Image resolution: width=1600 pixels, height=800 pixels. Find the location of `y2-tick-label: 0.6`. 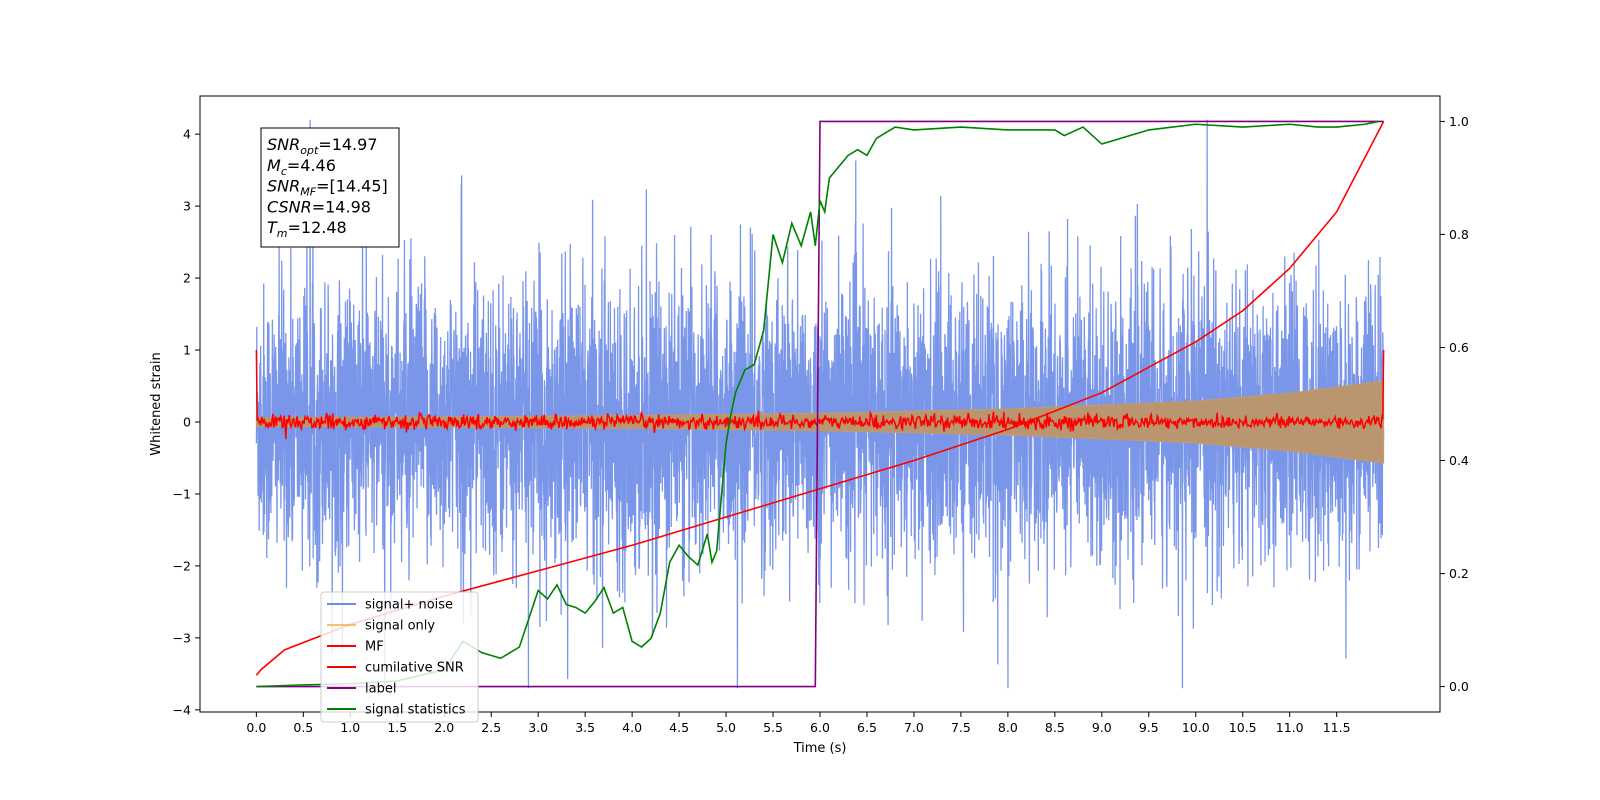

y2-tick-label: 0.6 is located at coordinates (1459, 347).